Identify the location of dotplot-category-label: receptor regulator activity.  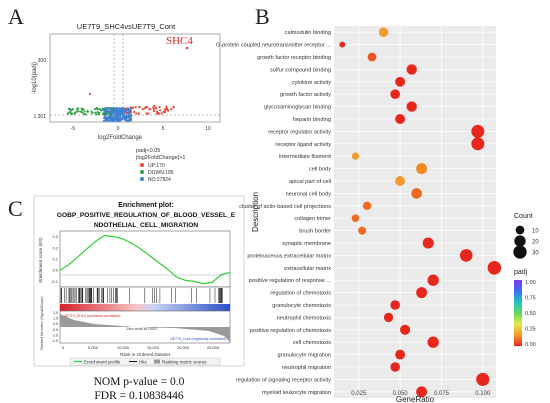
(299, 132).